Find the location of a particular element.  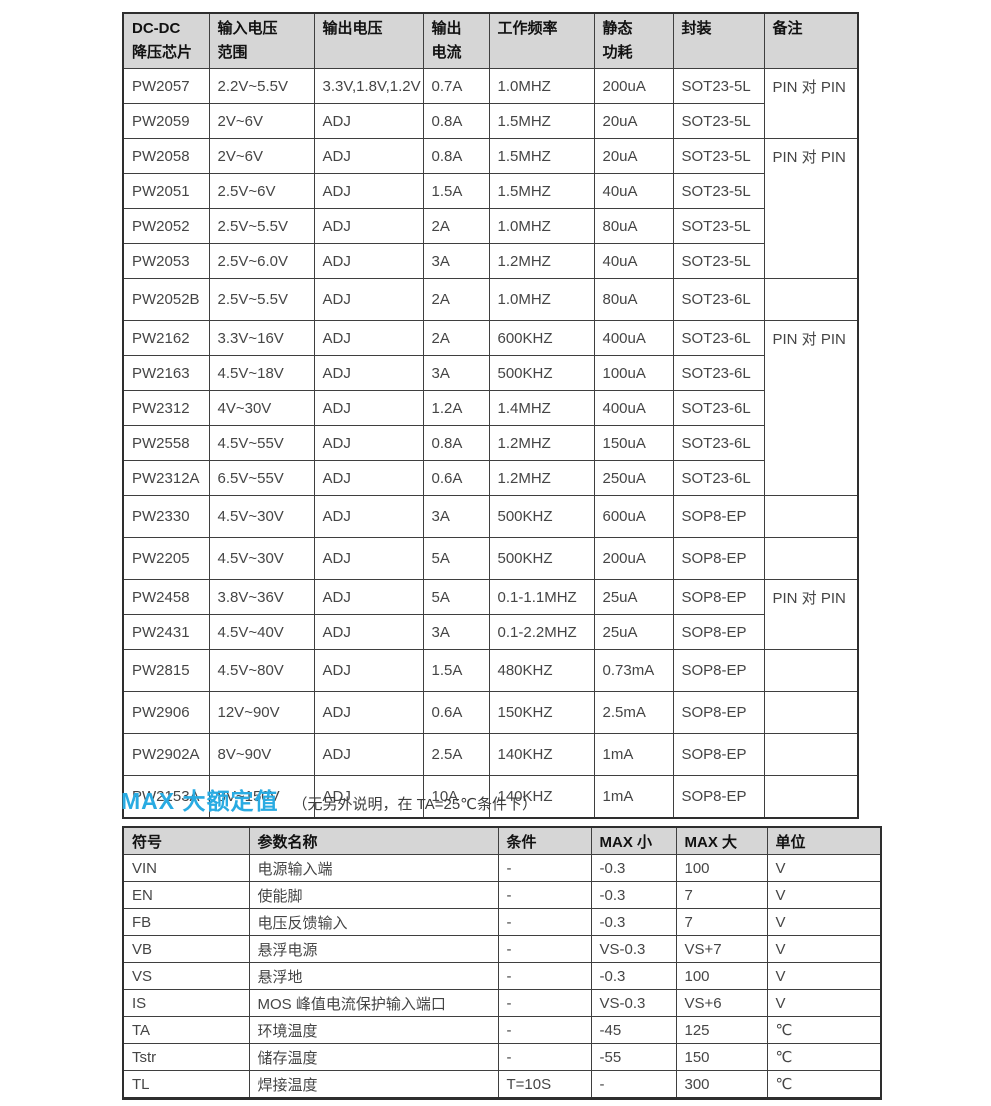

chip-cell: 150KHZ is located at coordinates (541, 712).